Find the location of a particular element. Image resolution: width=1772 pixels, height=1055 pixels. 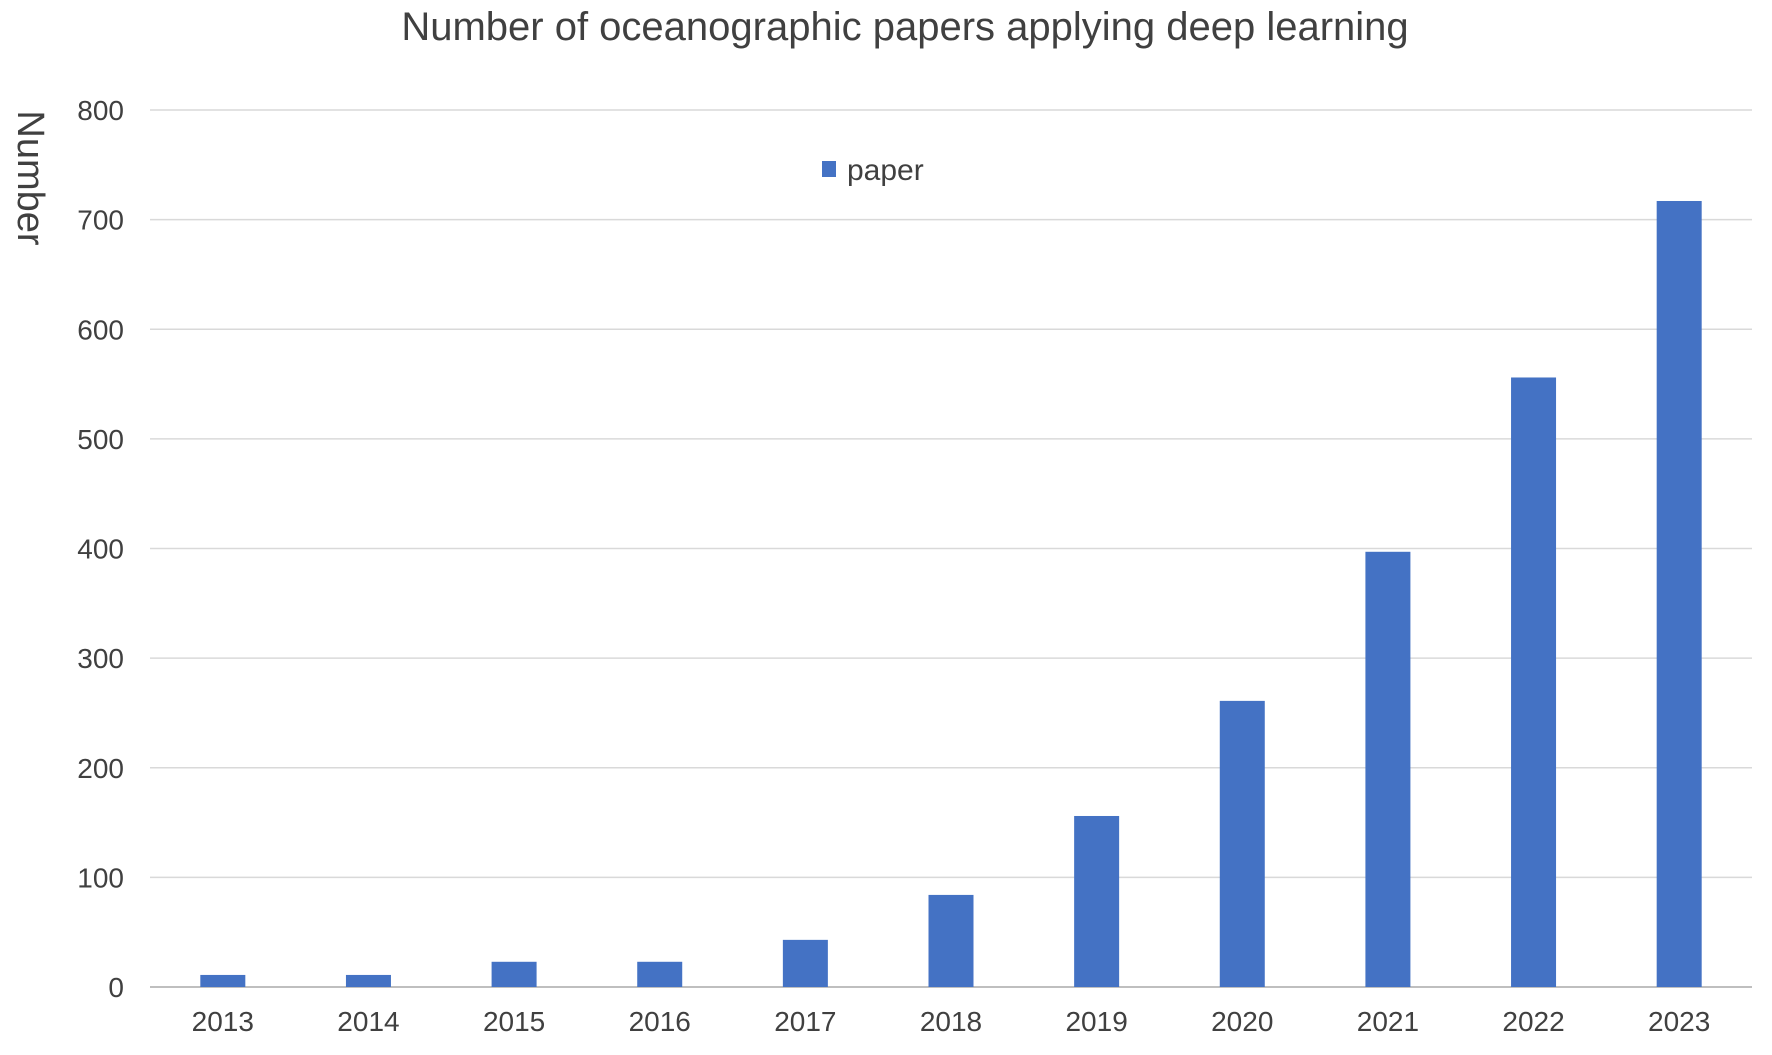

x-tick-label: 2021 is located at coordinates (1388, 1021).